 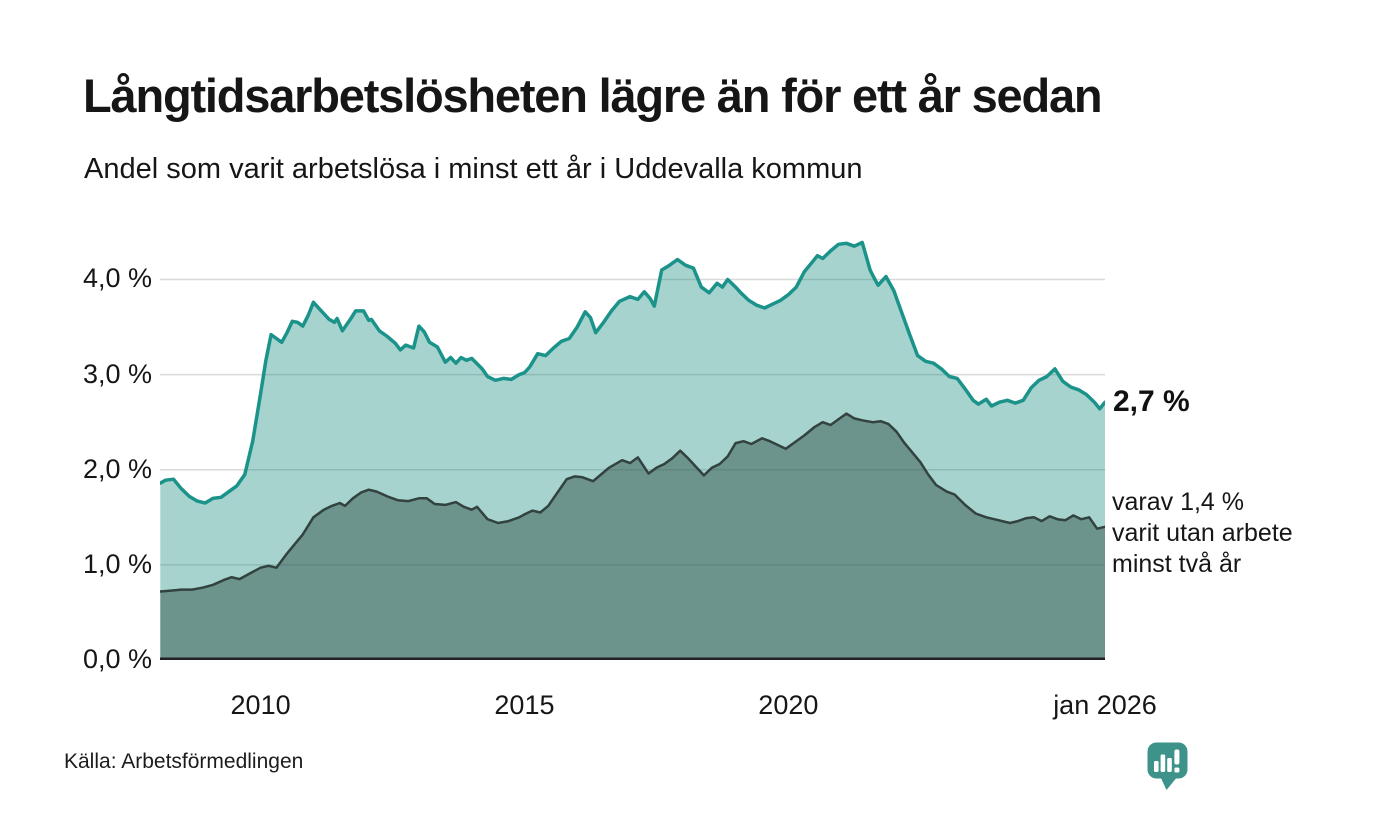 What do you see at coordinates (1105, 705) in the screenshot?
I see `x-tick-label: jan 2026` at bounding box center [1105, 705].